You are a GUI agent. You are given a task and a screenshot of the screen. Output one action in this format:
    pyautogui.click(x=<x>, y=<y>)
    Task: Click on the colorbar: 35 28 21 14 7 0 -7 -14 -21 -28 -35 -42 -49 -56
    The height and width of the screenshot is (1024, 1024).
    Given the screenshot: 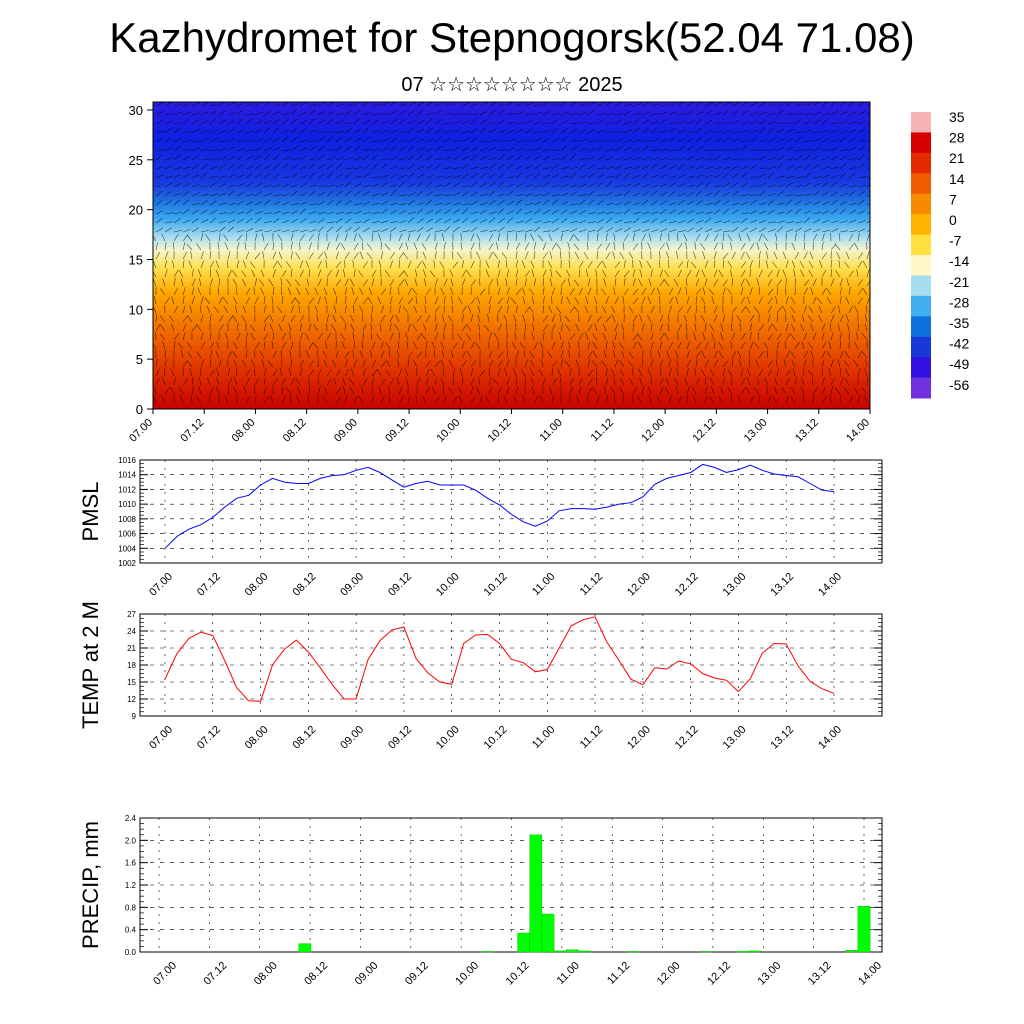 What is the action you would take?
    pyautogui.click(x=940, y=254)
    